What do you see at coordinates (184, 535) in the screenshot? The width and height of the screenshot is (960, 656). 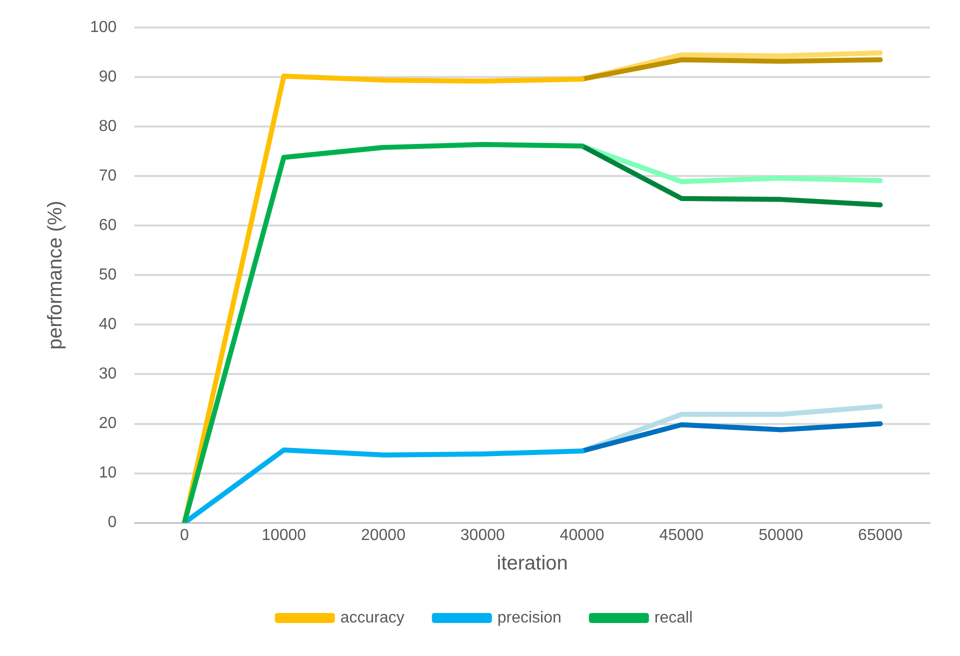 I see `x-tick-label: 0` at bounding box center [184, 535].